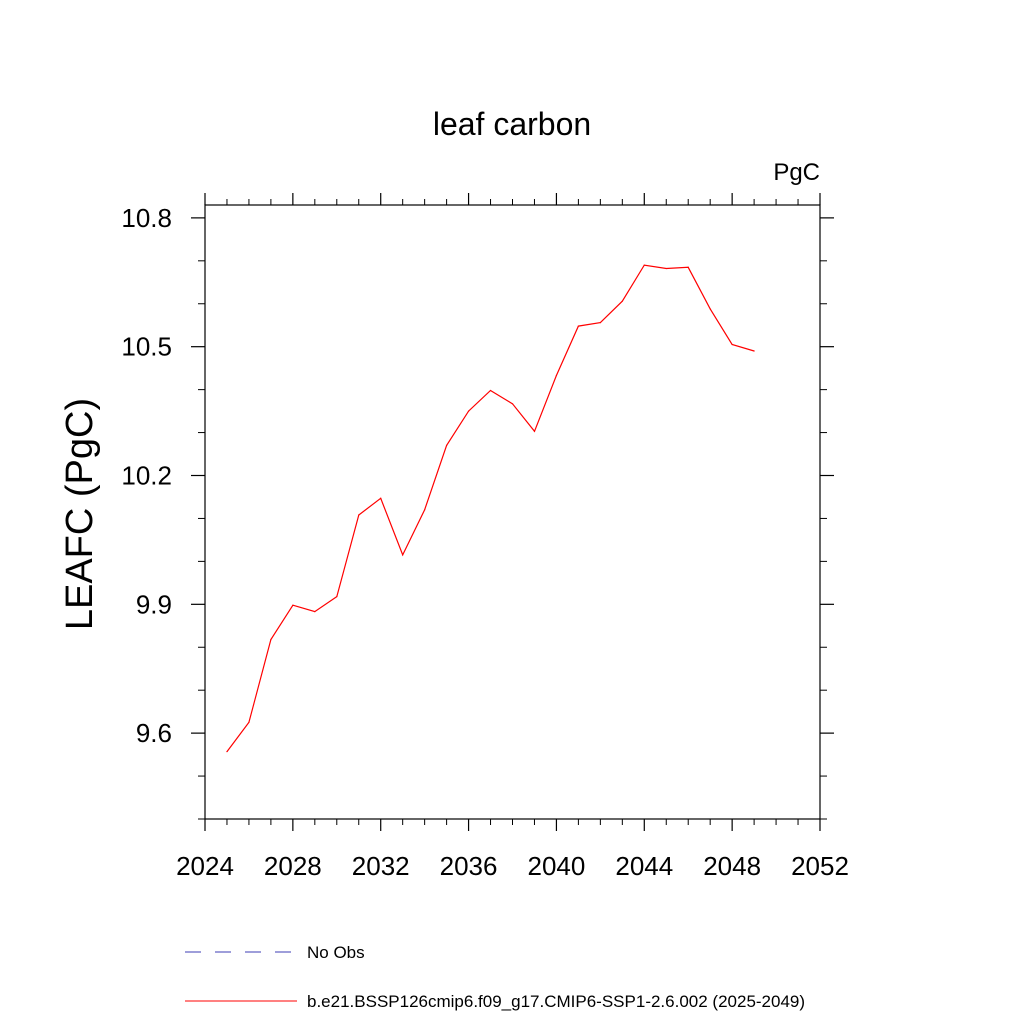 Image resolution: width=1024 pixels, height=1024 pixels. What do you see at coordinates (154, 604) in the screenshot?
I see `y-tick-label: 9.9` at bounding box center [154, 604].